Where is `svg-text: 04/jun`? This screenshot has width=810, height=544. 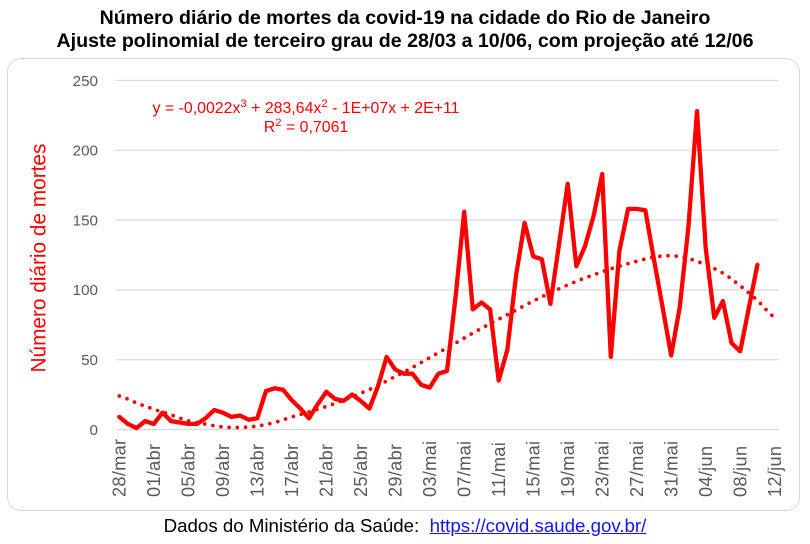
svg-text: 04/jun is located at coordinates (706, 471).